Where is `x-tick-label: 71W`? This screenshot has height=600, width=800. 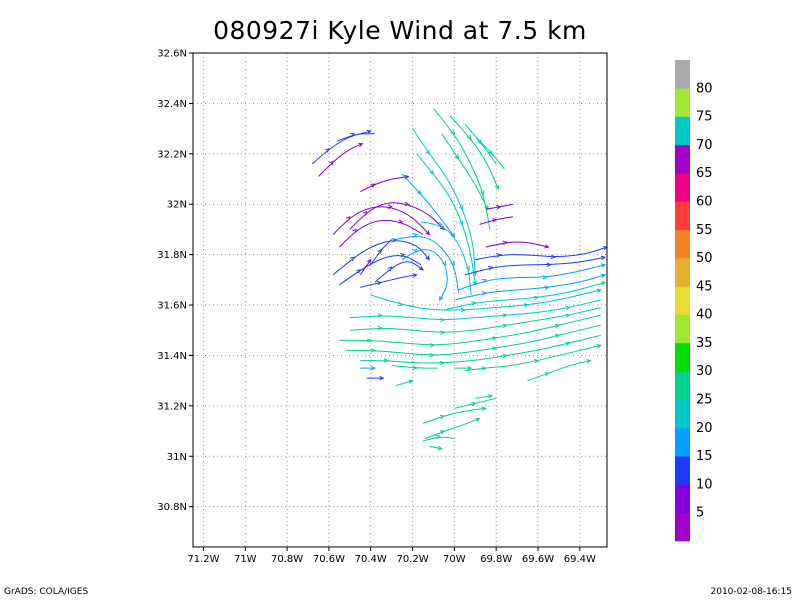
x-tick-label: 71W is located at coordinates (245, 559).